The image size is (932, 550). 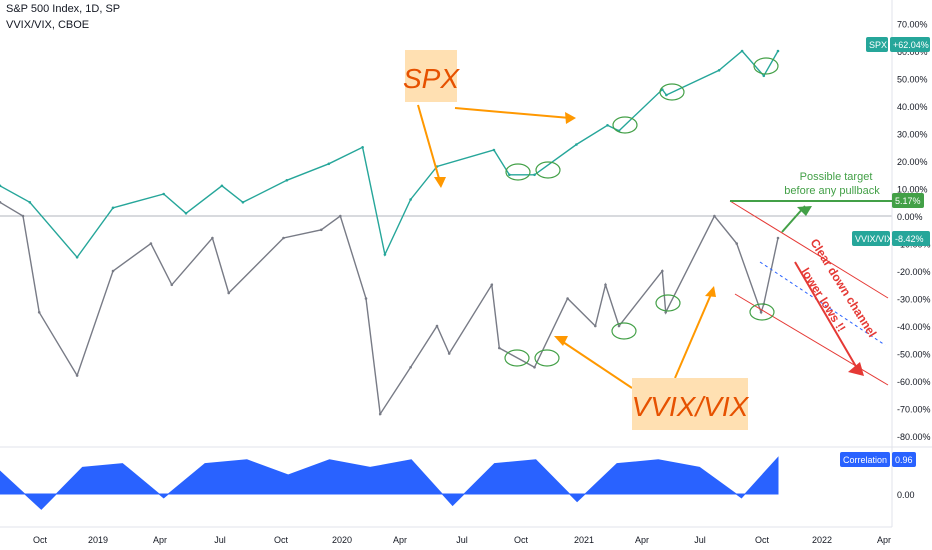 I want to click on x-tick-label: Oct, so click(x=521, y=540).